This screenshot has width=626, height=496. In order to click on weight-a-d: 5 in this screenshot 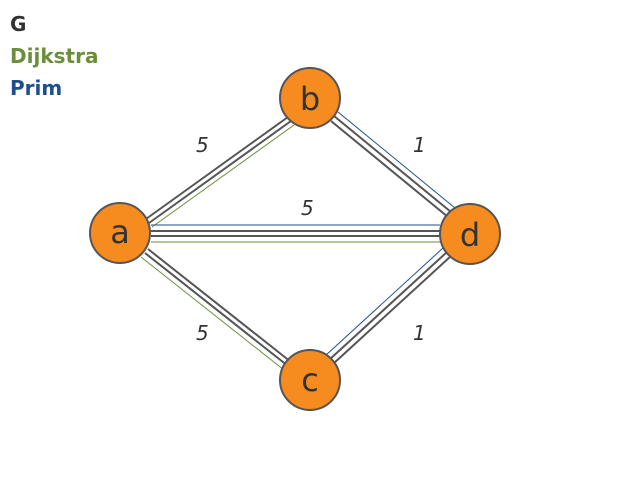, I will do `click(307, 208)`.